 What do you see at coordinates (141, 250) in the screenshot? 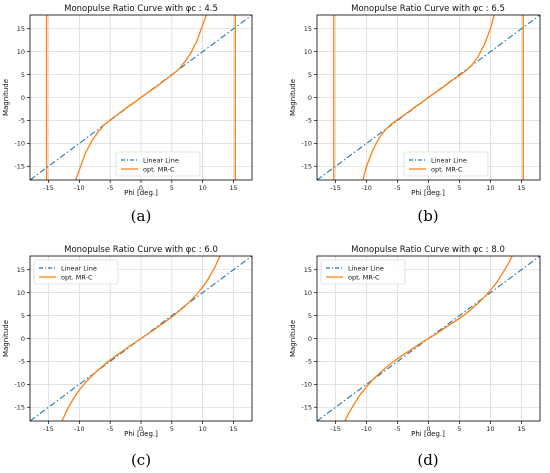
I see `chart-title: Monopulse Ratio Curve with φc : 6.0` at bounding box center [141, 250].